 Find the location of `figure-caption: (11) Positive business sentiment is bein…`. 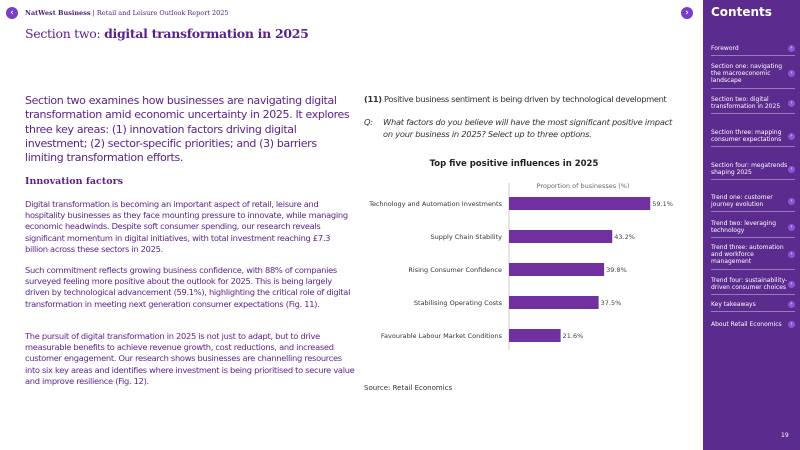

figure-caption: (11) Positive business sentiment is bein… is located at coordinates (529, 99).